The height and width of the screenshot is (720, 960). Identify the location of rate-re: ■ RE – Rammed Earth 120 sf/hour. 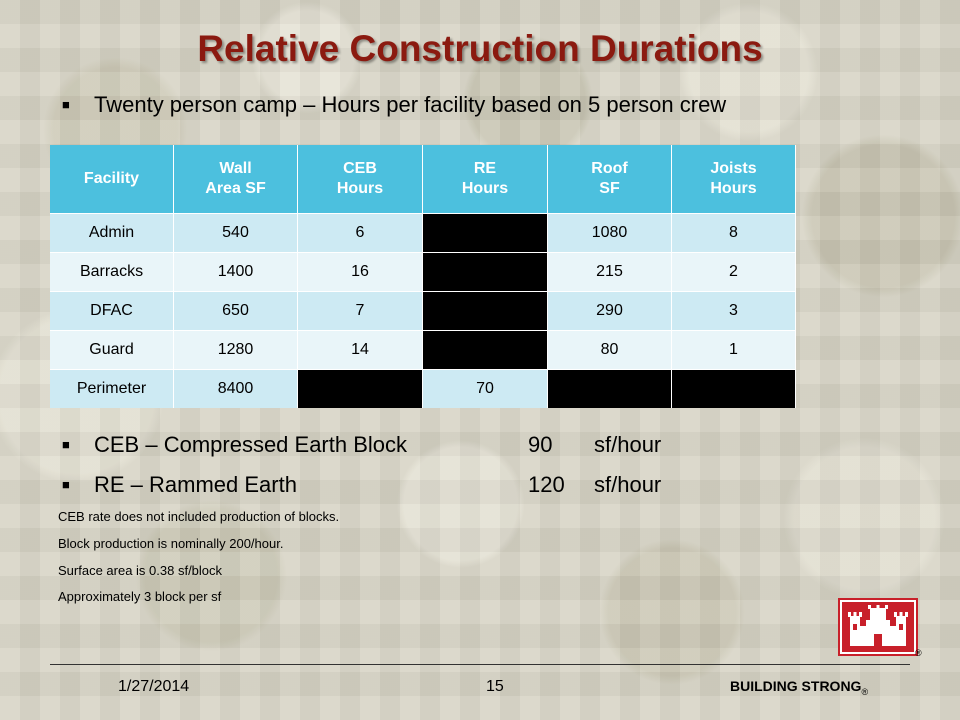
(361, 485).